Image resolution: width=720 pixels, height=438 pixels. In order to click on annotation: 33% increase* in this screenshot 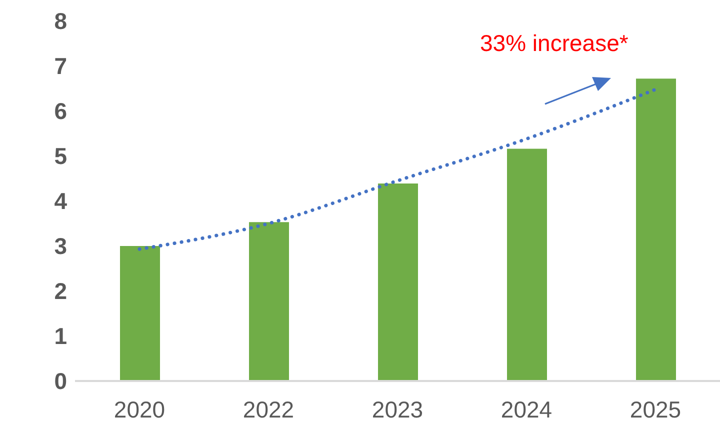, I will do `click(554, 43)`.